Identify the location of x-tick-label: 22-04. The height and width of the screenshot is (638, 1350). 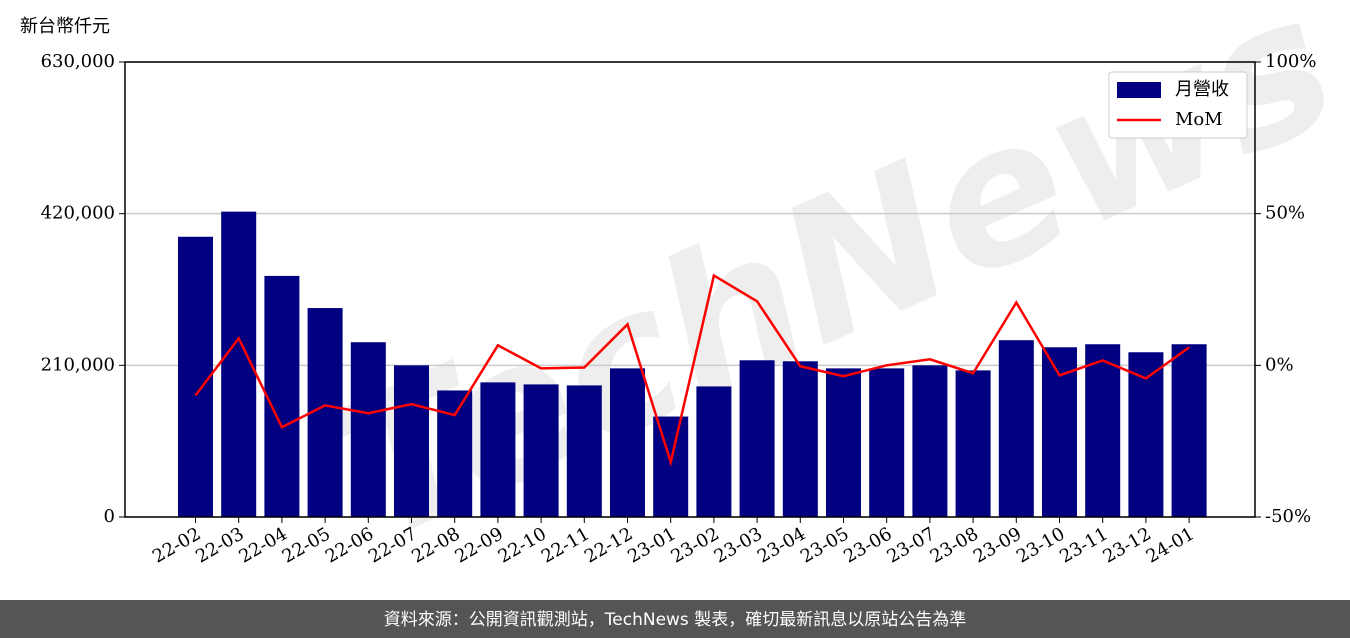
(262, 545).